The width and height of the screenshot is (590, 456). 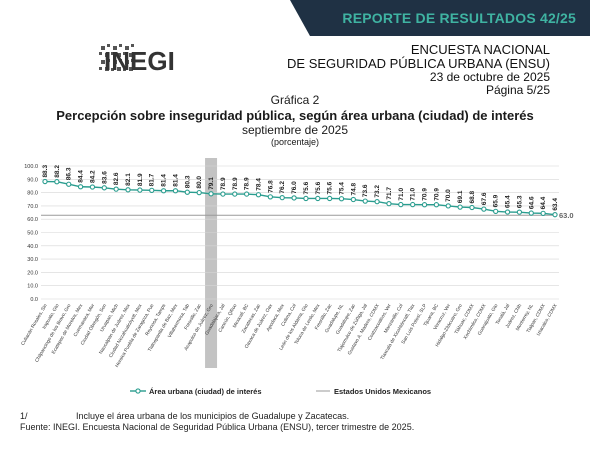 What do you see at coordinates (199, 182) in the screenshot?
I see `data-label: 80.0` at bounding box center [199, 182].